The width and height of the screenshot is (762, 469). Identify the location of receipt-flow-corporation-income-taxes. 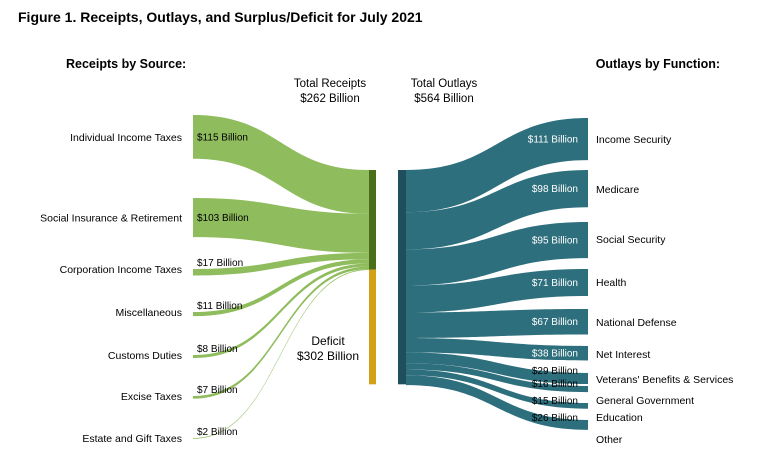
(281, 264).